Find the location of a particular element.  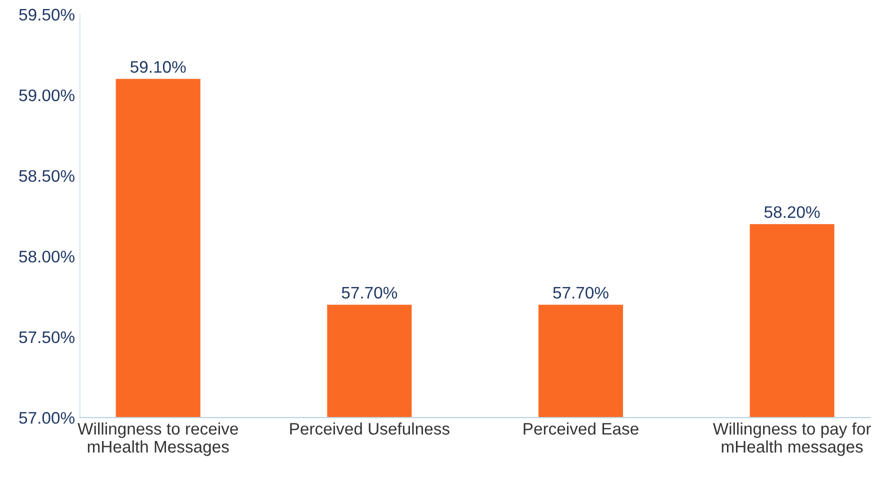

x-tick-label: Perceived Usefulness is located at coordinates (370, 428).